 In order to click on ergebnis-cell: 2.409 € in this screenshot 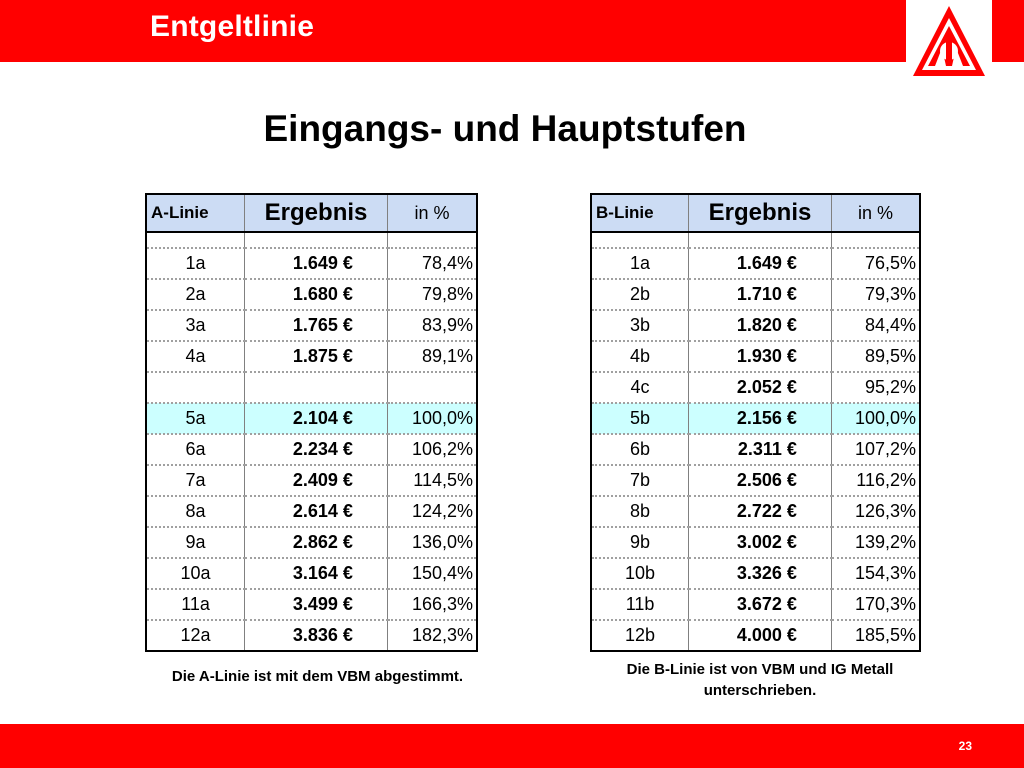, I will do `click(316, 481)`.